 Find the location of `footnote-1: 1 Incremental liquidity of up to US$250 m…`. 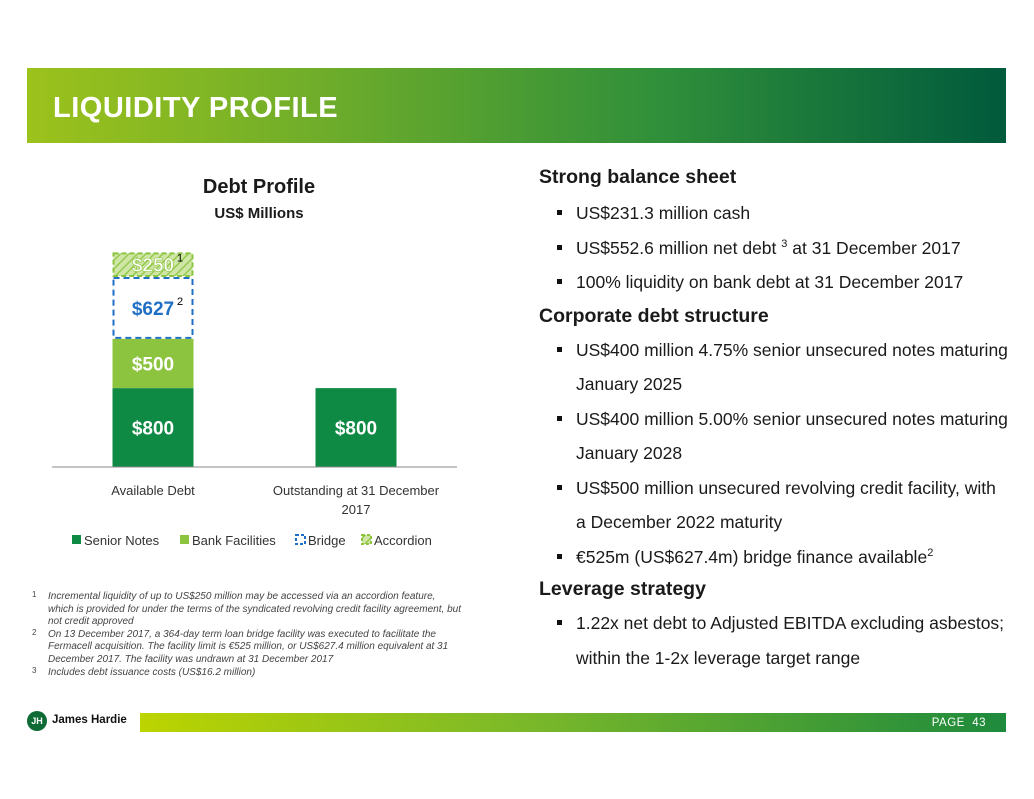

footnote-1: 1 Incremental liquidity of up to US$250 m… is located at coordinates (246, 609).